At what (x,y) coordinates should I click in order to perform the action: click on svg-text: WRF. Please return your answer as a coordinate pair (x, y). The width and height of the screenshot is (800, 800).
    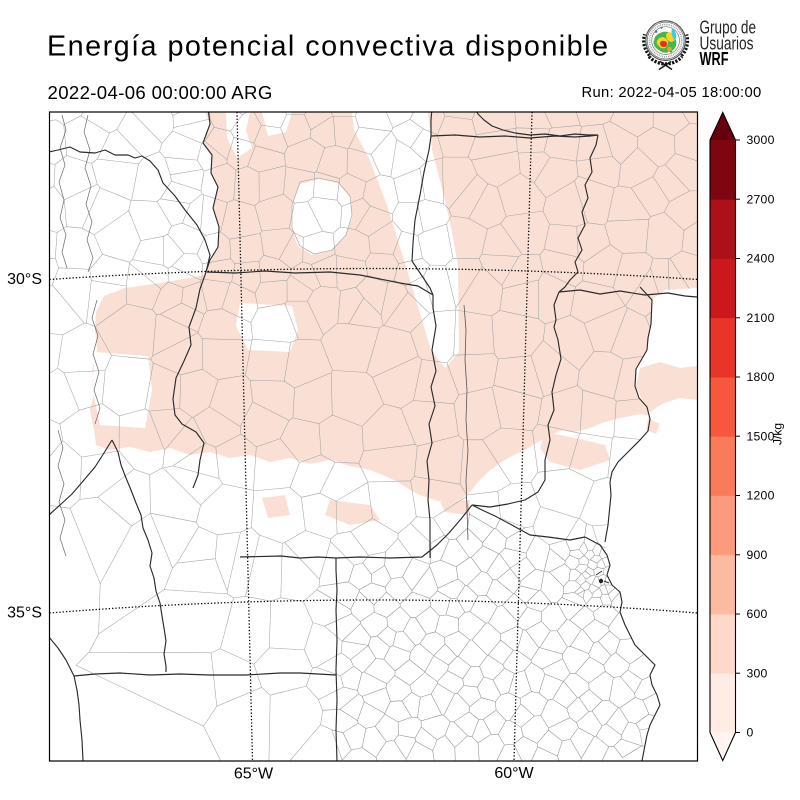
    Looking at the image, I should click on (714, 58).